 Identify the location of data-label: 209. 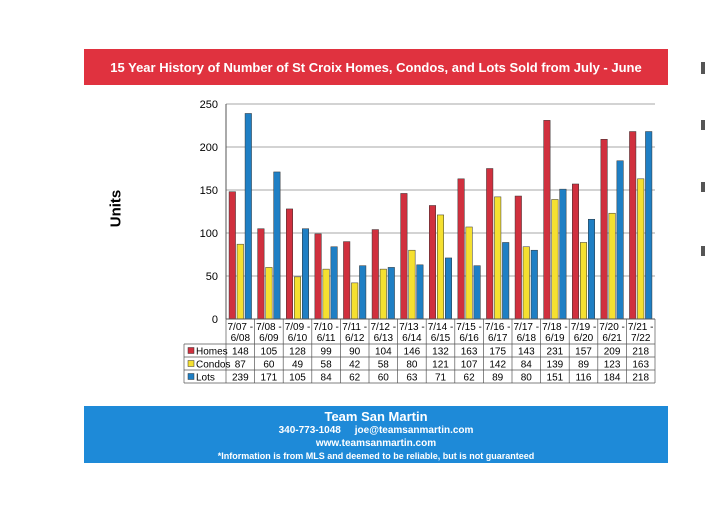
(612, 352).